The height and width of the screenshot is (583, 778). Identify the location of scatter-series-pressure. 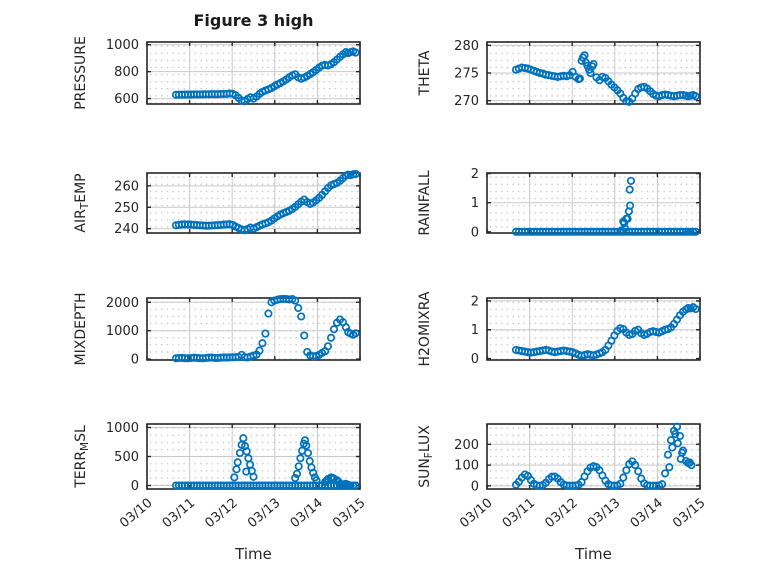
(265, 76).